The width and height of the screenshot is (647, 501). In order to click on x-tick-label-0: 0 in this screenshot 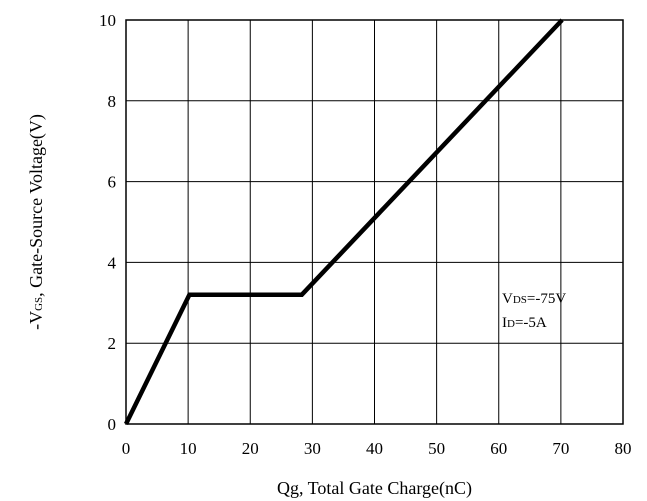, I will do `click(126, 448)`.